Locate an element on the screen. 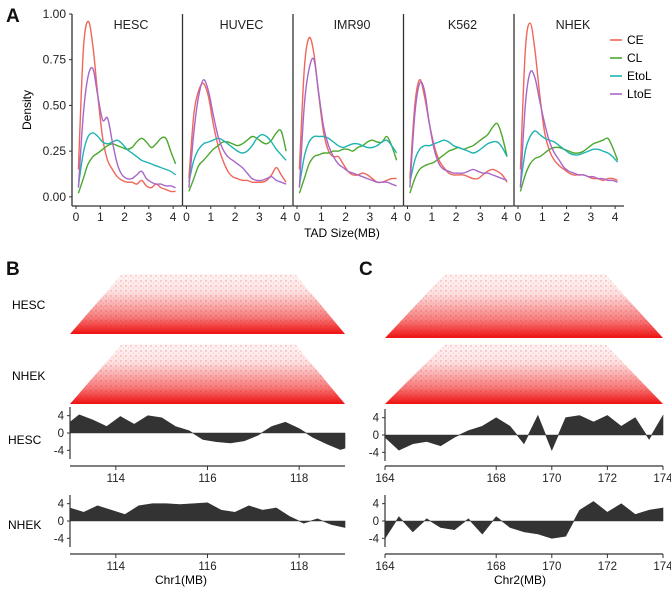 This screenshot has width=671, height=592. density-y-tick-label: 0.00 is located at coordinates (55, 197).